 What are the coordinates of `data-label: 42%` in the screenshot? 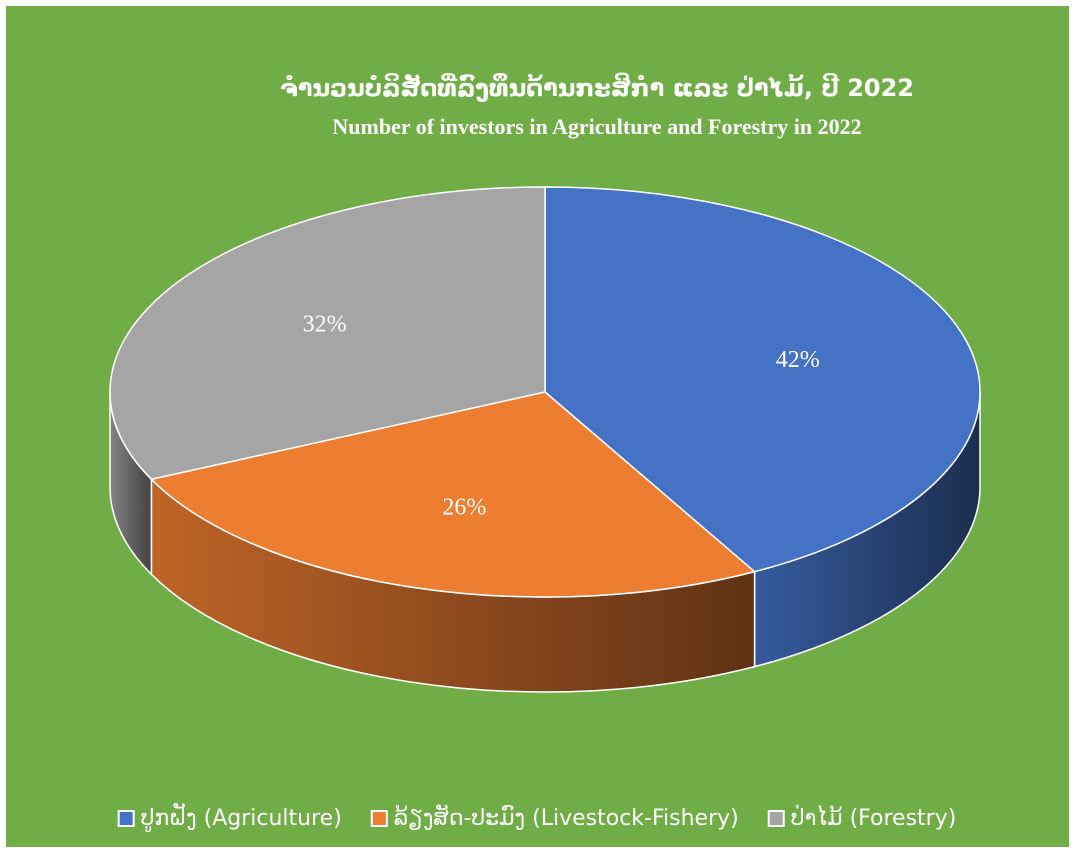 It's located at (798, 360).